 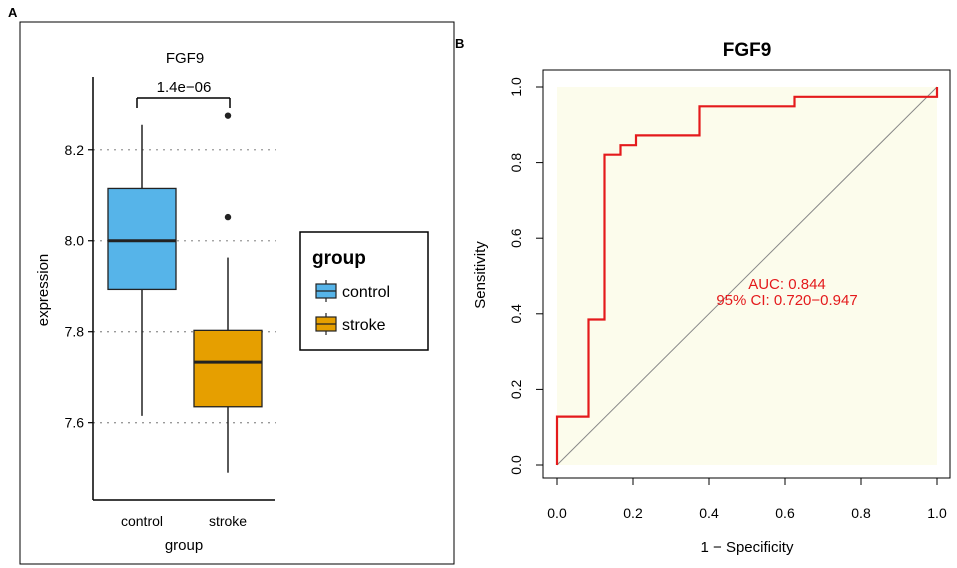 What do you see at coordinates (516, 314) in the screenshot?
I see `roc-y-tick-label: 0.4` at bounding box center [516, 314].